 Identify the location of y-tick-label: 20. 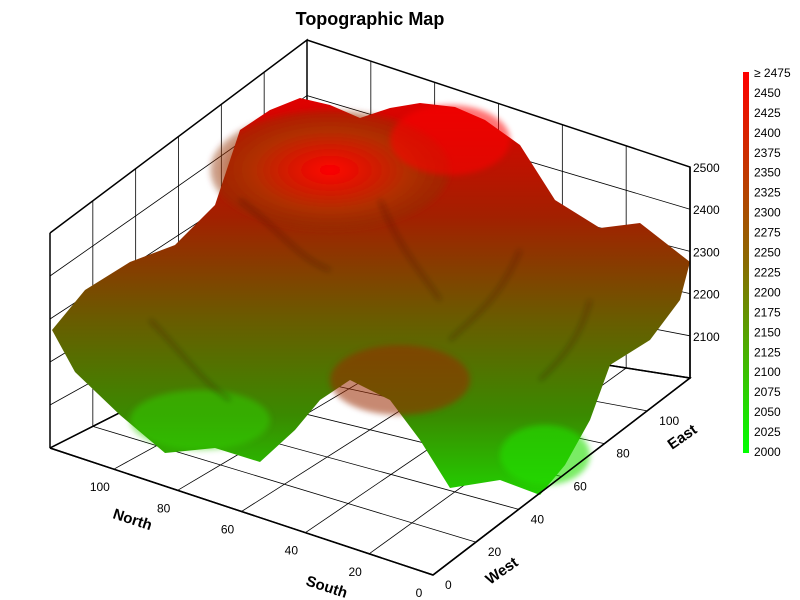
(495, 552).